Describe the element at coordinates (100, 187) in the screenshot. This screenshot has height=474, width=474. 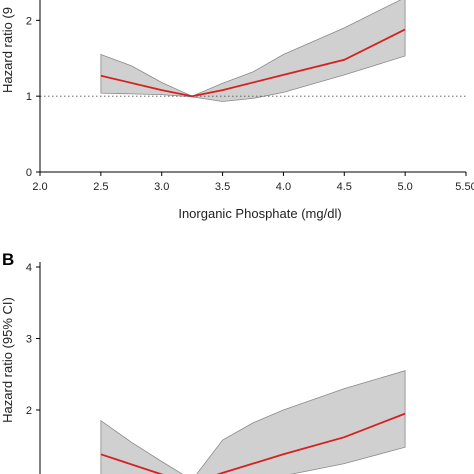
I see `panel-a-x-tick-label: 2.5` at that location.